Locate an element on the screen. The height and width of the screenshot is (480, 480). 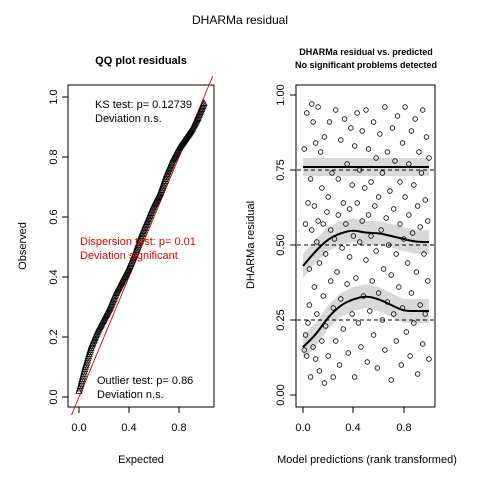
qq-y-tick-label: 0.0 is located at coordinates (54, 396).